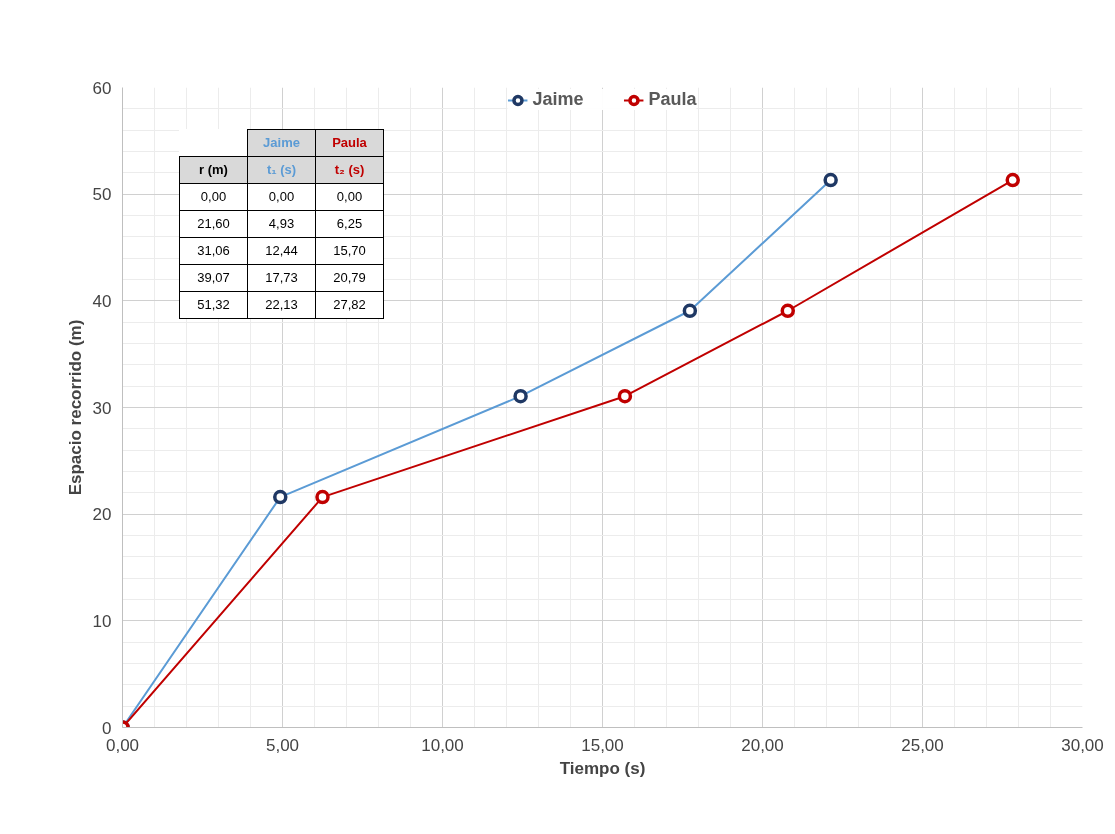 The image size is (1115, 834). I want to click on legend-label: Paula, so click(672, 99).